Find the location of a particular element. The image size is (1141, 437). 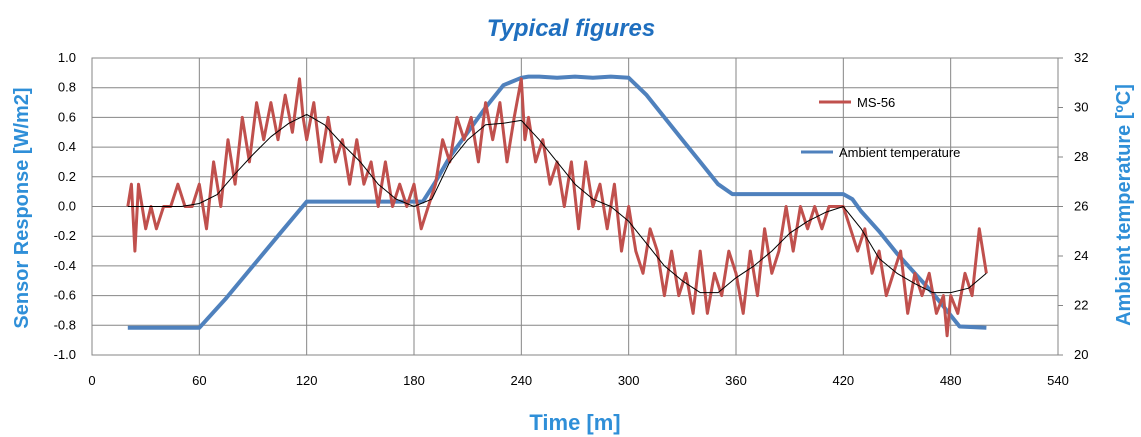

y-right-tick-label: 28 is located at coordinates (1081, 156).